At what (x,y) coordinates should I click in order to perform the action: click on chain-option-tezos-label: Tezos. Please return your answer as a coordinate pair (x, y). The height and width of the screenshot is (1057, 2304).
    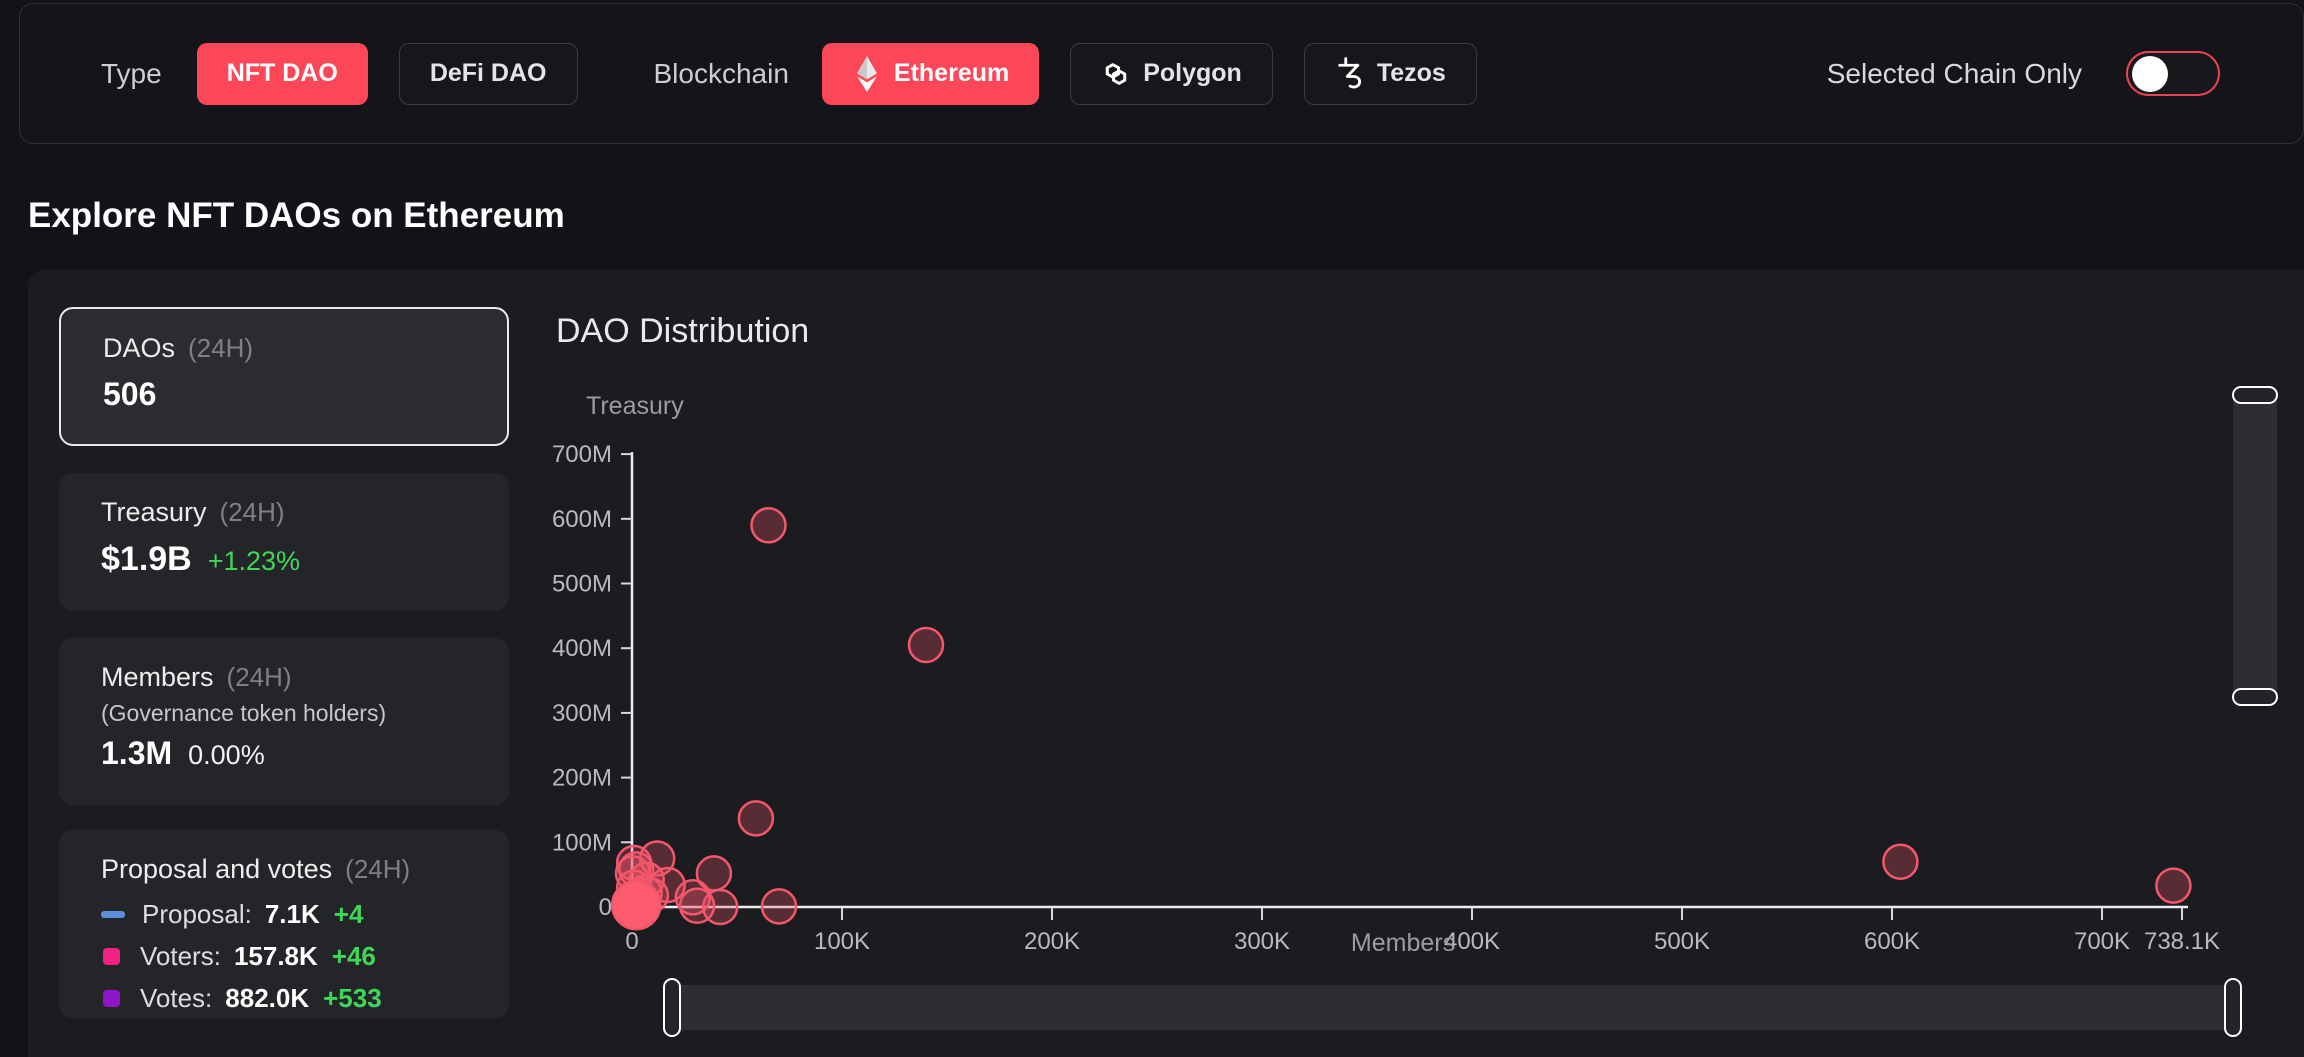
    Looking at the image, I should click on (1411, 73).